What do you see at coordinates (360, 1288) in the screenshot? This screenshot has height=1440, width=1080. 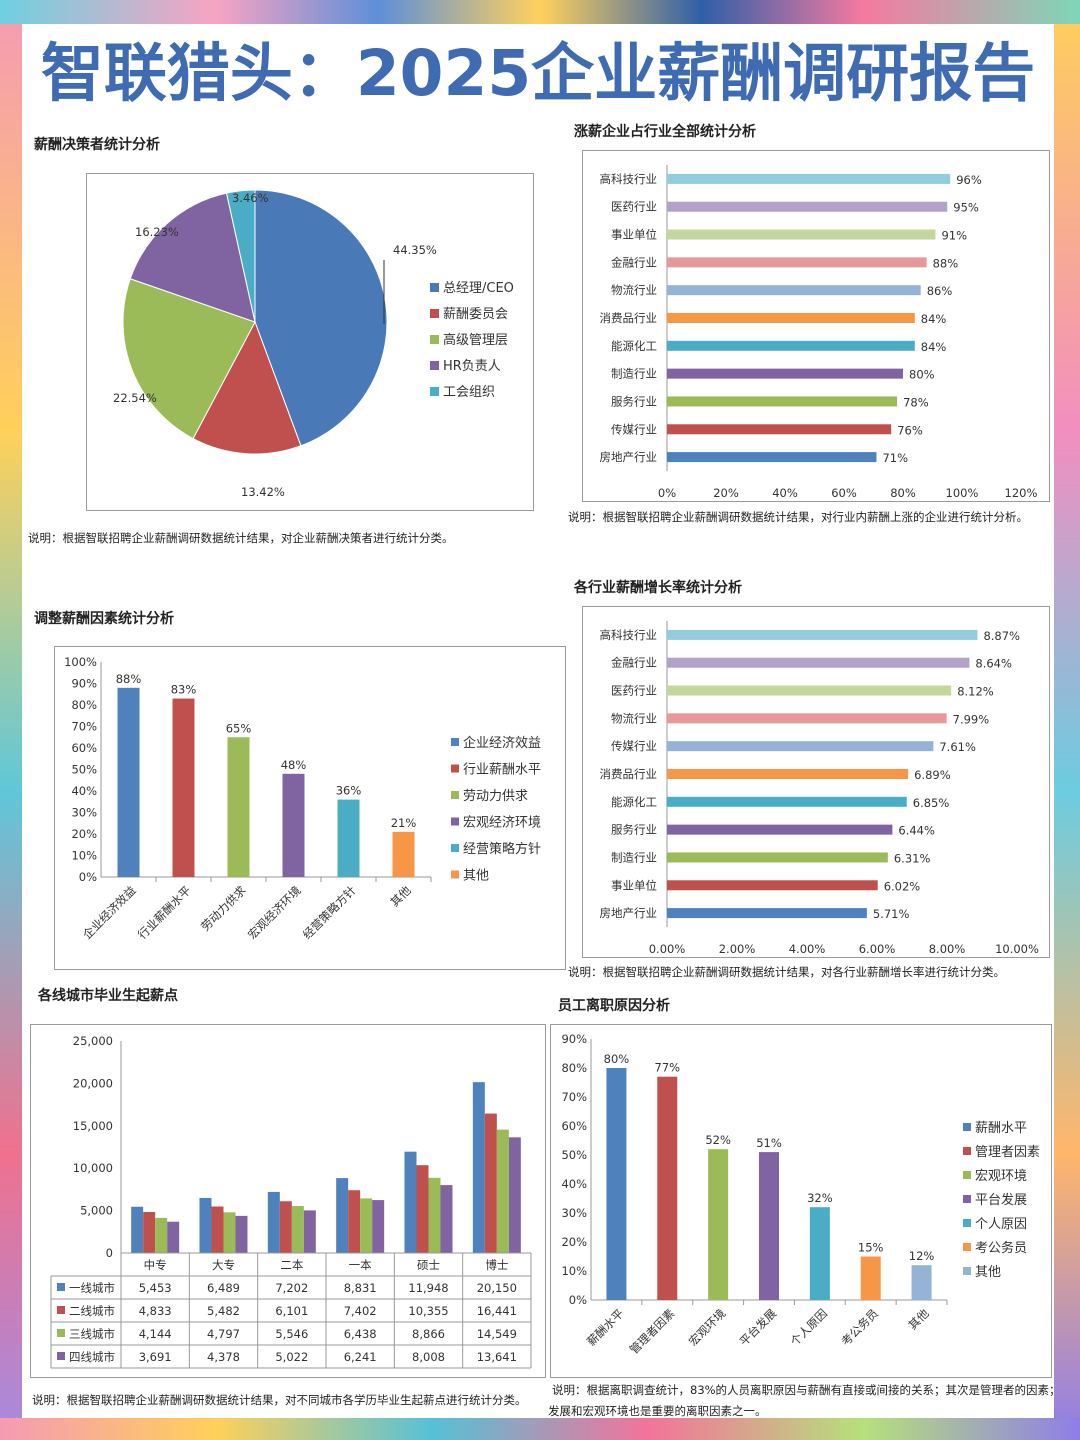 I see `table-cell: 8,831` at bounding box center [360, 1288].